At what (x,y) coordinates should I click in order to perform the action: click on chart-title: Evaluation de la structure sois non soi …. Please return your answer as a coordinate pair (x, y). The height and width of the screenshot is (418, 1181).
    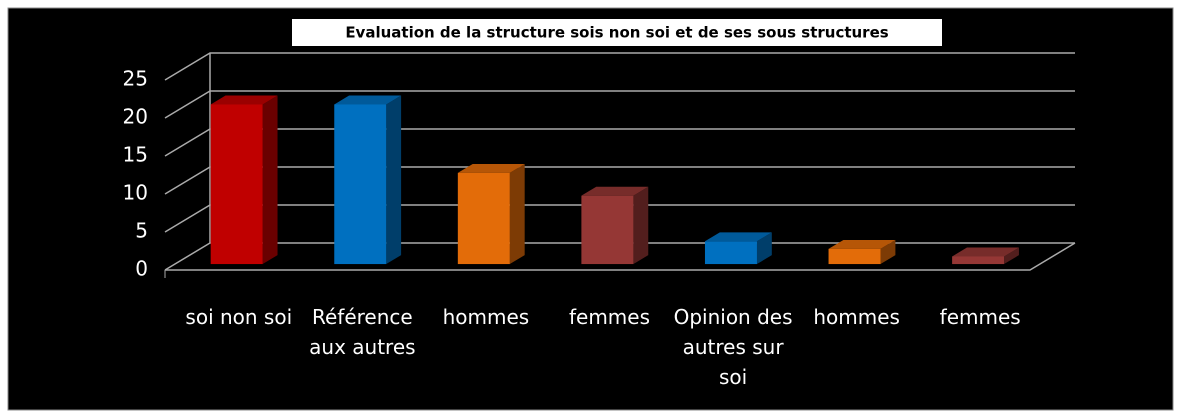
    Looking at the image, I should click on (616, 33).